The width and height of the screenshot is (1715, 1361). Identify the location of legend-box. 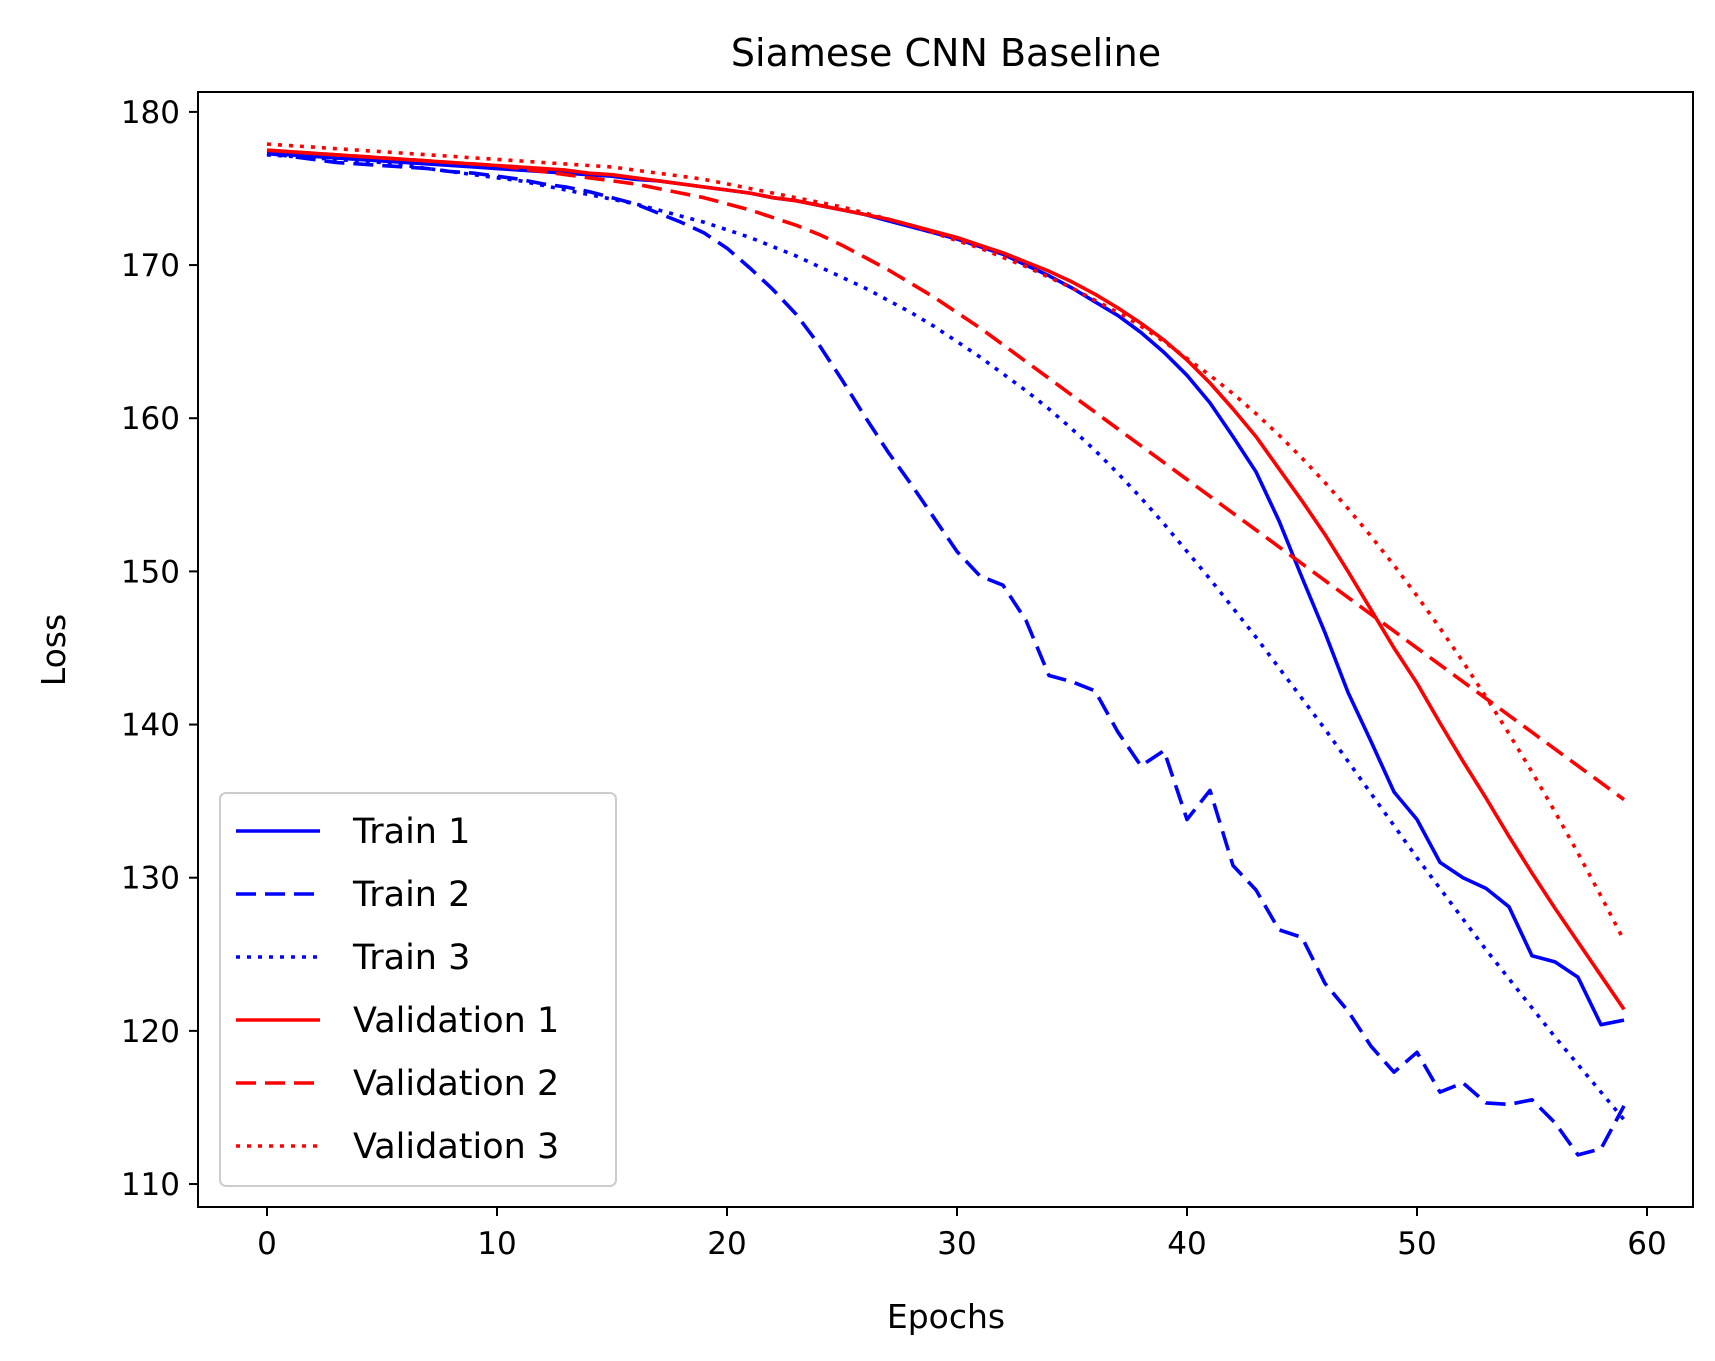
(418, 989).